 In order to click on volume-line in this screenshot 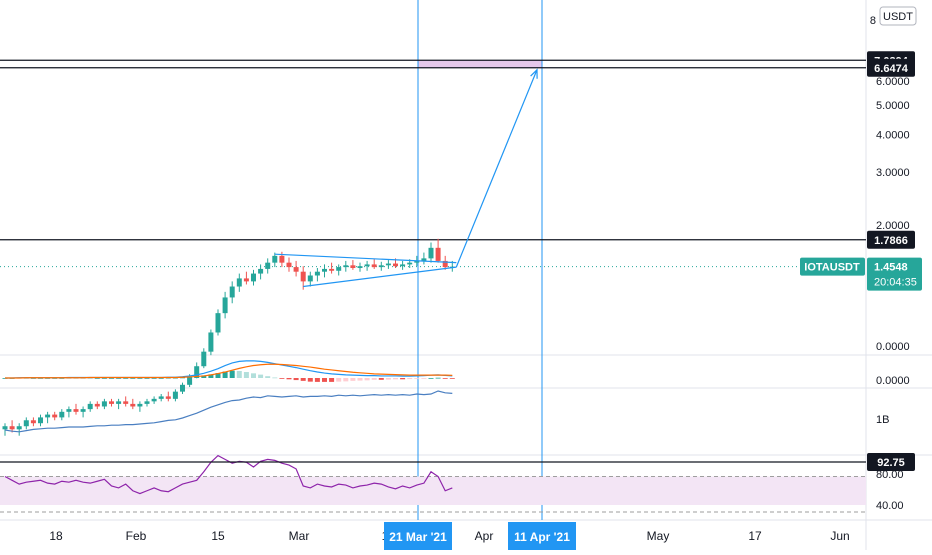, I will do `click(228, 411)`.